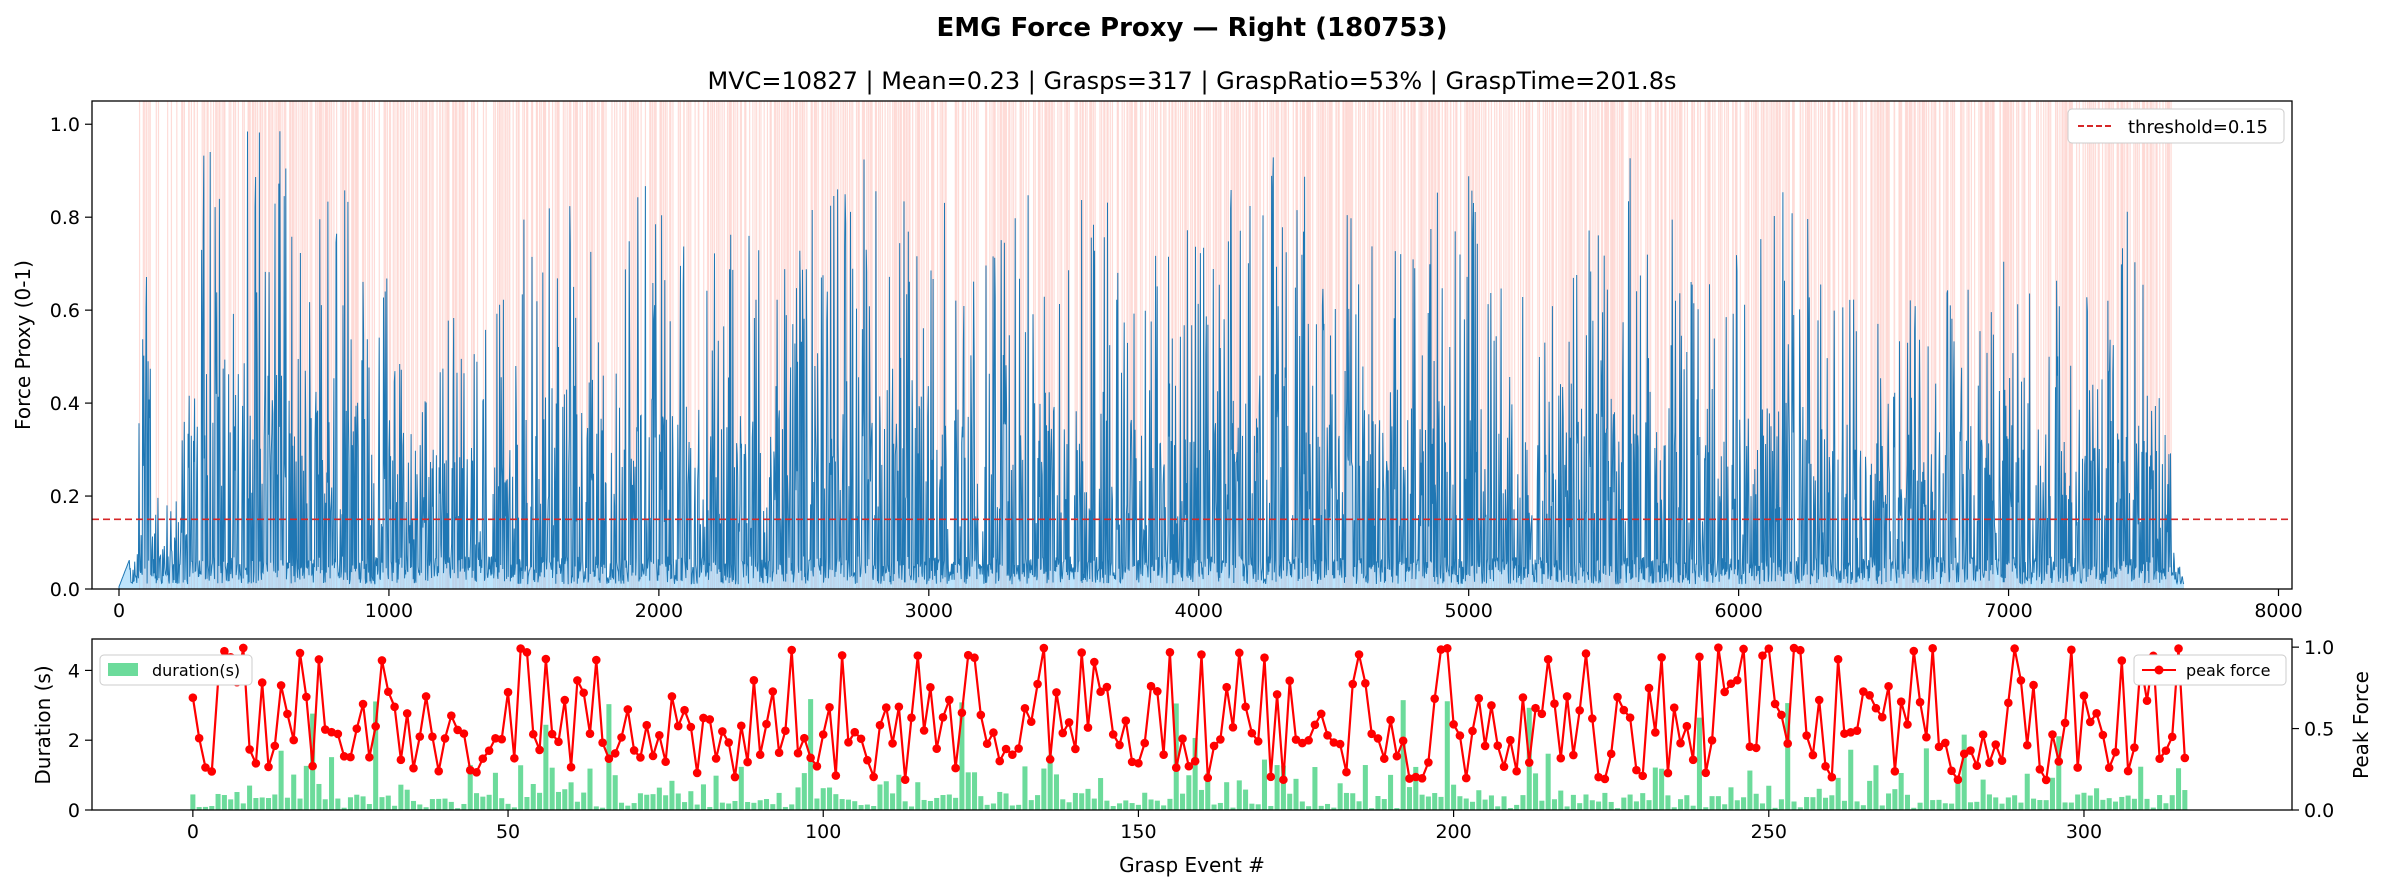  What do you see at coordinates (2210, 670) in the screenshot?
I see `peak-force-legend: peak force` at bounding box center [2210, 670].